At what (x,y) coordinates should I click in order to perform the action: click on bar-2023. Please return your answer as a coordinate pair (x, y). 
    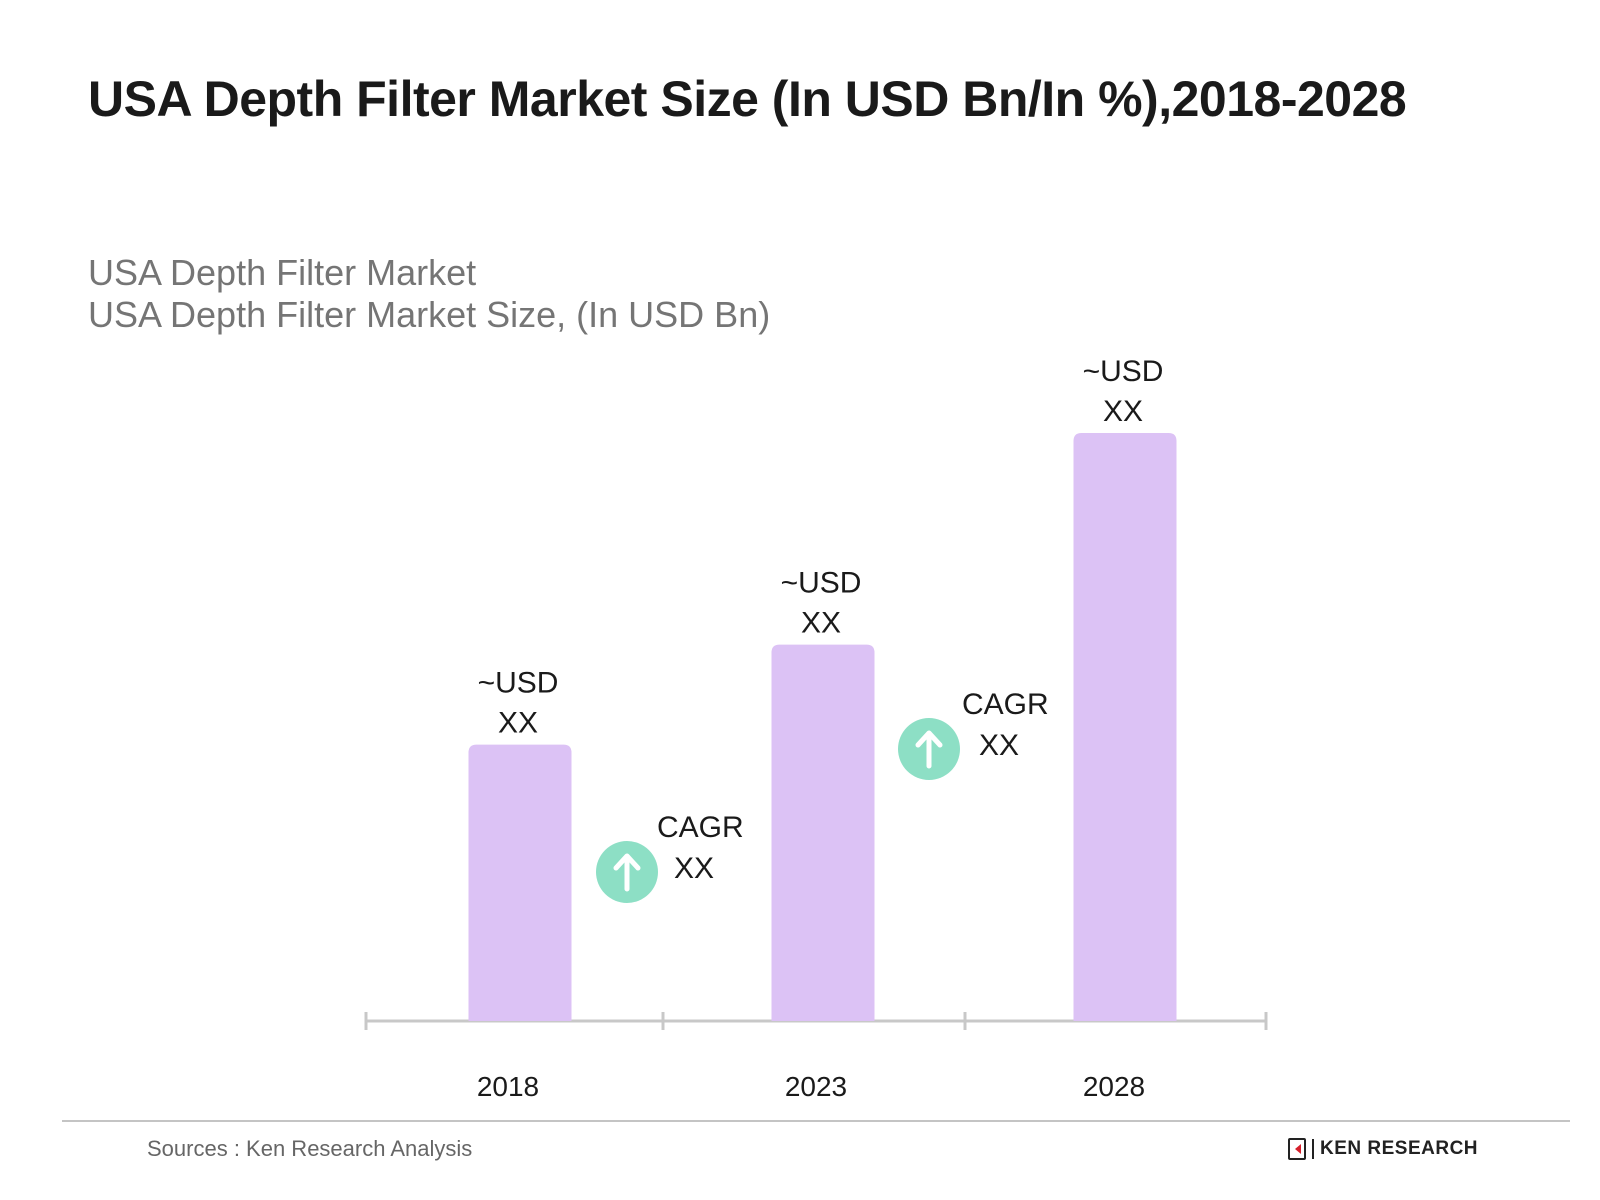
    Looking at the image, I should click on (823, 832).